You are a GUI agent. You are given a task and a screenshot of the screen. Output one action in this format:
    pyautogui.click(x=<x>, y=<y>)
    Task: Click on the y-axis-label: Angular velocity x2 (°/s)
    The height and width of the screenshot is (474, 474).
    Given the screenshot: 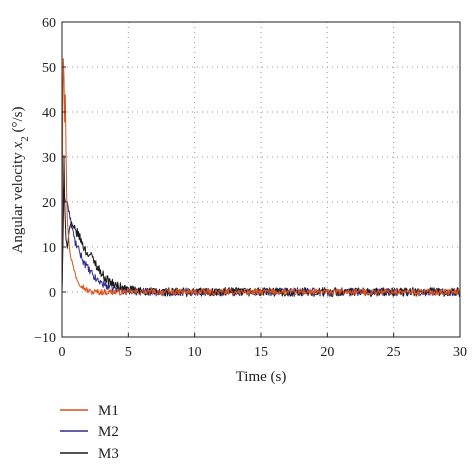 What is the action you would take?
    pyautogui.click(x=20, y=180)
    